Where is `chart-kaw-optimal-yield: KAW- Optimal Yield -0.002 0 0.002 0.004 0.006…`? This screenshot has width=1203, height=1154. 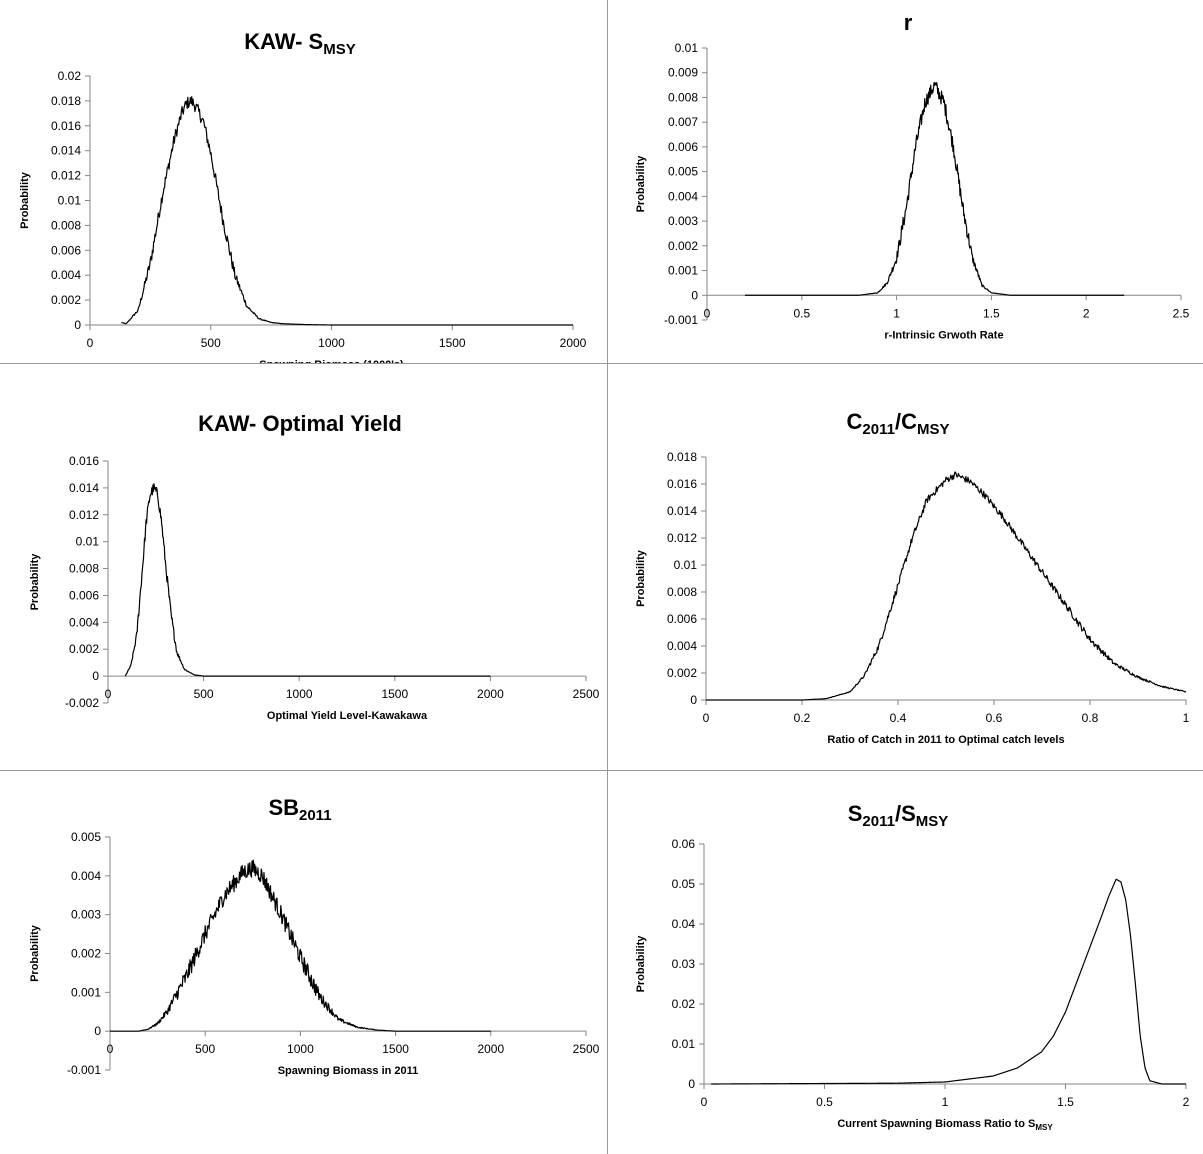
chart-kaw-optimal-yield: KAW- Optimal Yield -0.002 0 0.002 0.004 0.006… is located at coordinates (314, 566).